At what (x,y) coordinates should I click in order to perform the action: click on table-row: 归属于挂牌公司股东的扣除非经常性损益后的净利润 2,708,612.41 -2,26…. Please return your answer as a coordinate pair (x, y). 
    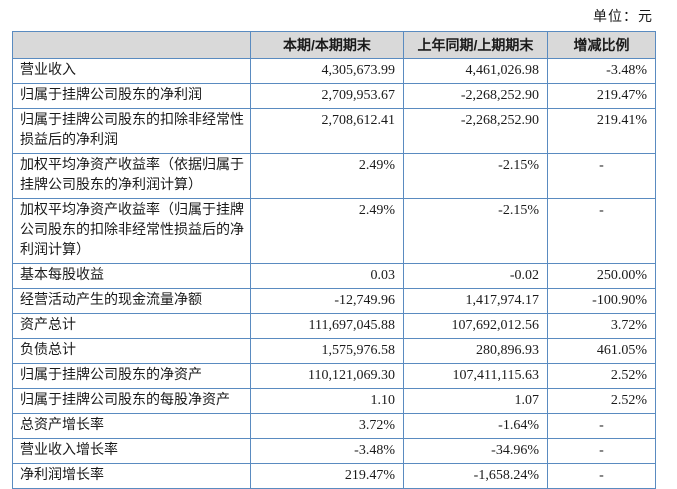
    Looking at the image, I should click on (334, 131).